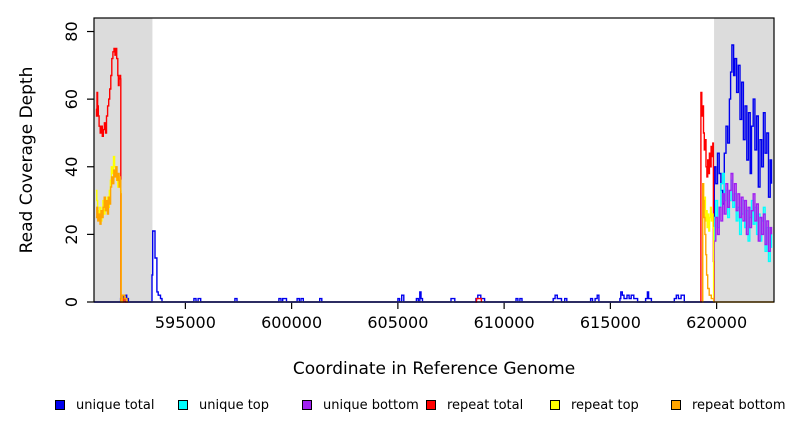 The width and height of the screenshot is (792, 432). What do you see at coordinates (291, 322) in the screenshot?
I see `x-tick-label: 600000` at bounding box center [291, 322].